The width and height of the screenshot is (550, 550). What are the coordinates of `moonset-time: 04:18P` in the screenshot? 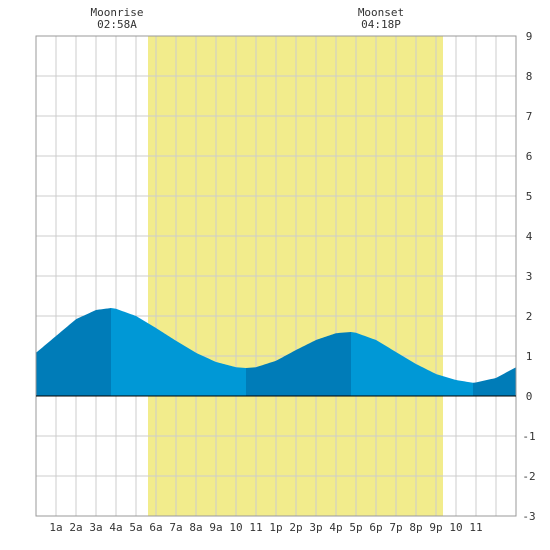 It's located at (381, 24).